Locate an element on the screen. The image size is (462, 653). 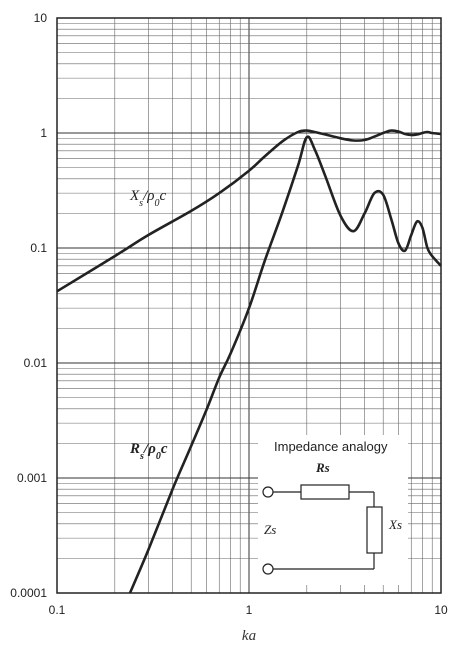
x-tick-label: 0.1 is located at coordinates (57, 610).